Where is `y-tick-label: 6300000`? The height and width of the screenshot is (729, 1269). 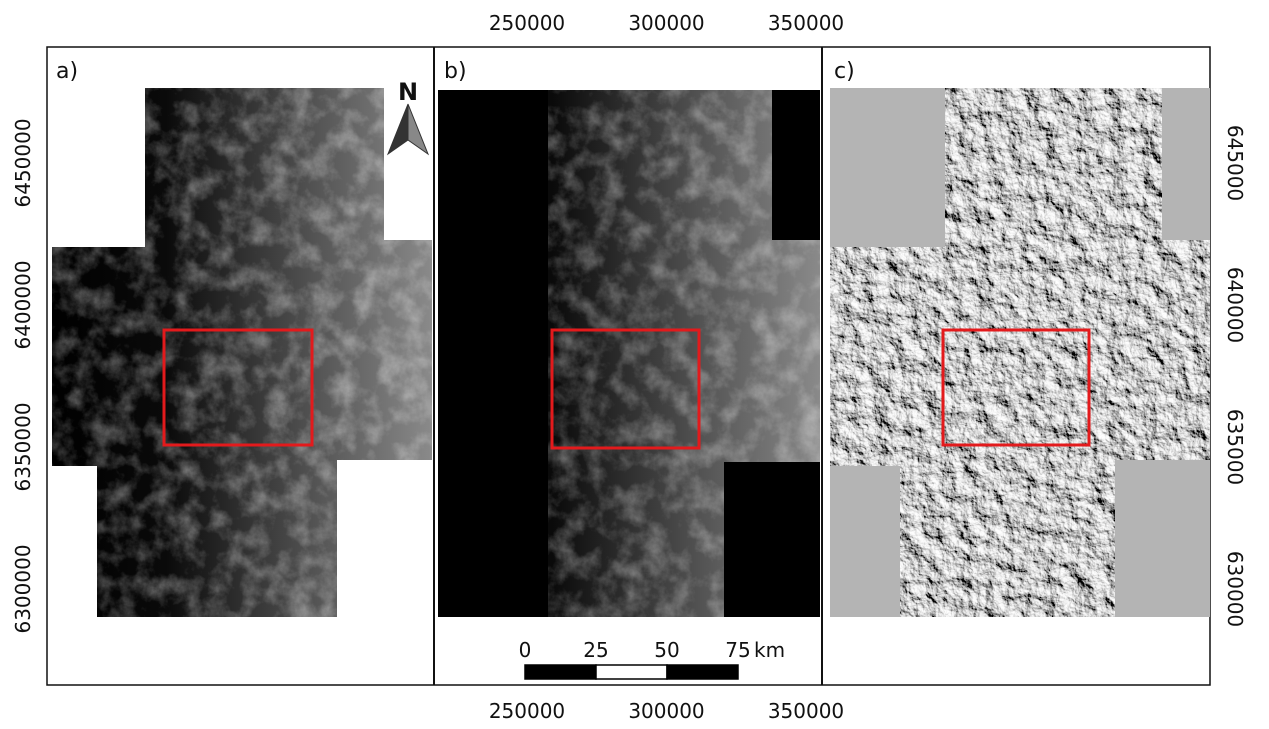 y-tick-label: 6300000 is located at coordinates (23, 588).